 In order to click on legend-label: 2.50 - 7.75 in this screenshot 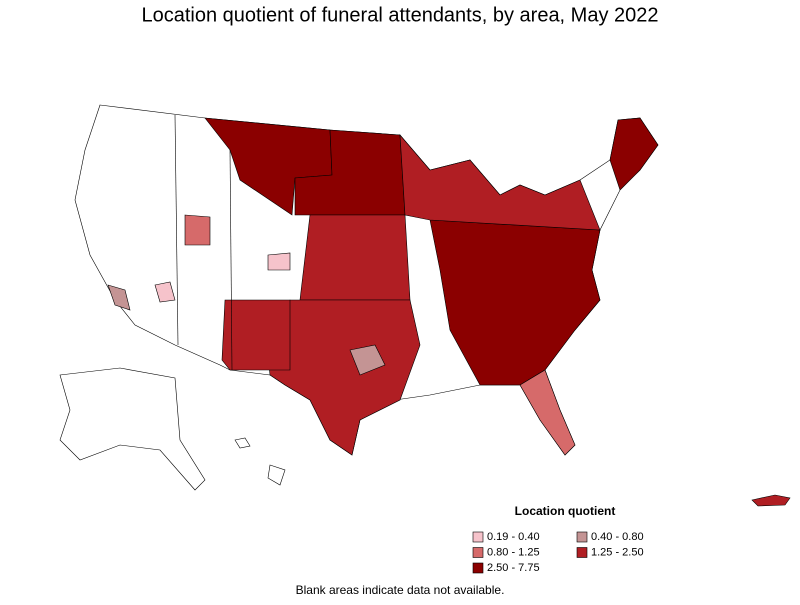, I will do `click(513, 568)`.